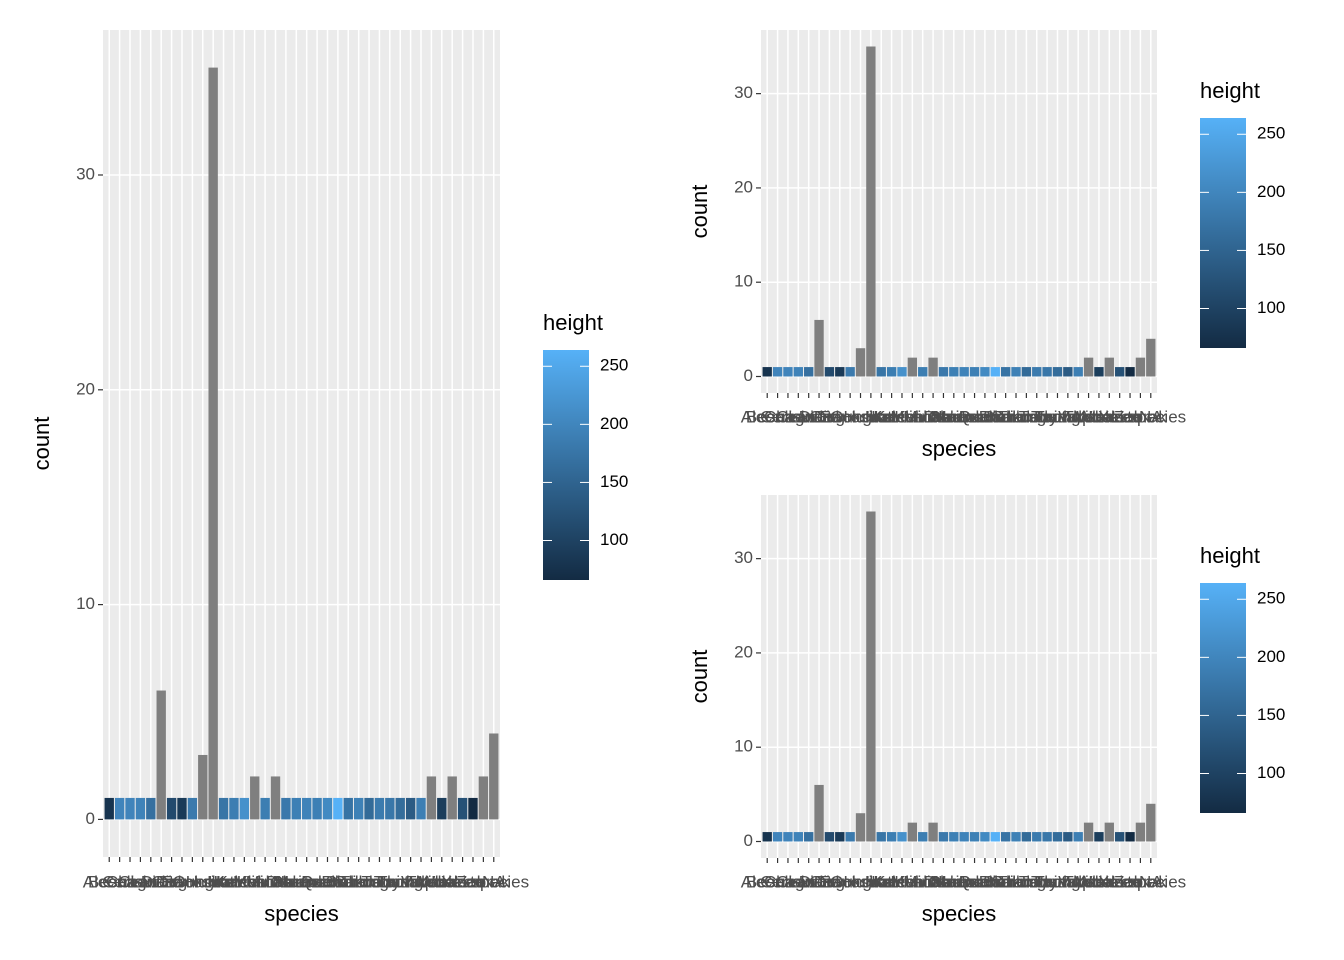 Image resolution: width=1344 pixels, height=960 pixels. I want to click on x-tick-label: Muun, so click(954, 881).